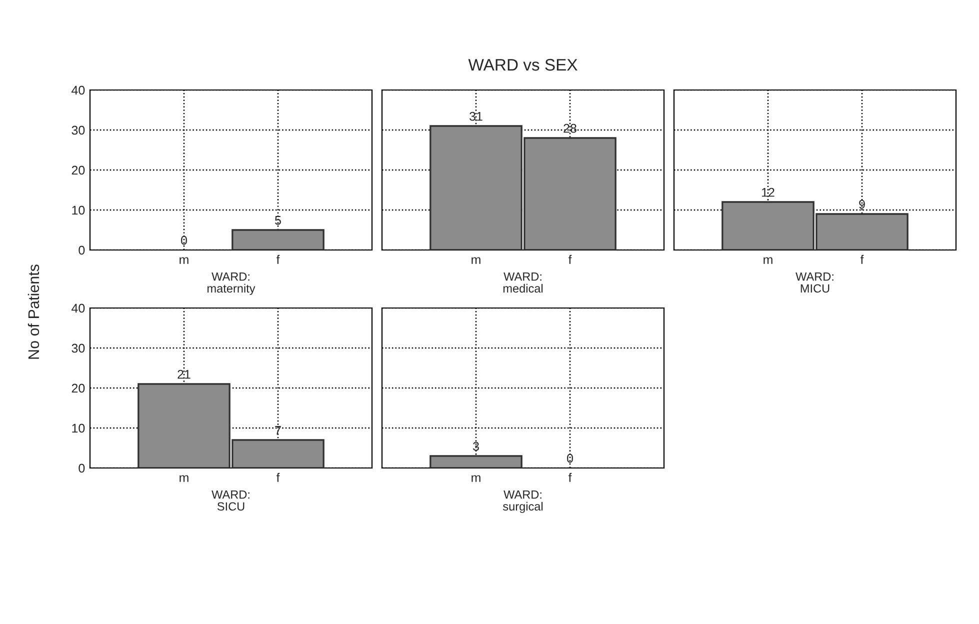  What do you see at coordinates (231, 500) in the screenshot?
I see `x-axis-title: WARD: SICU` at bounding box center [231, 500].